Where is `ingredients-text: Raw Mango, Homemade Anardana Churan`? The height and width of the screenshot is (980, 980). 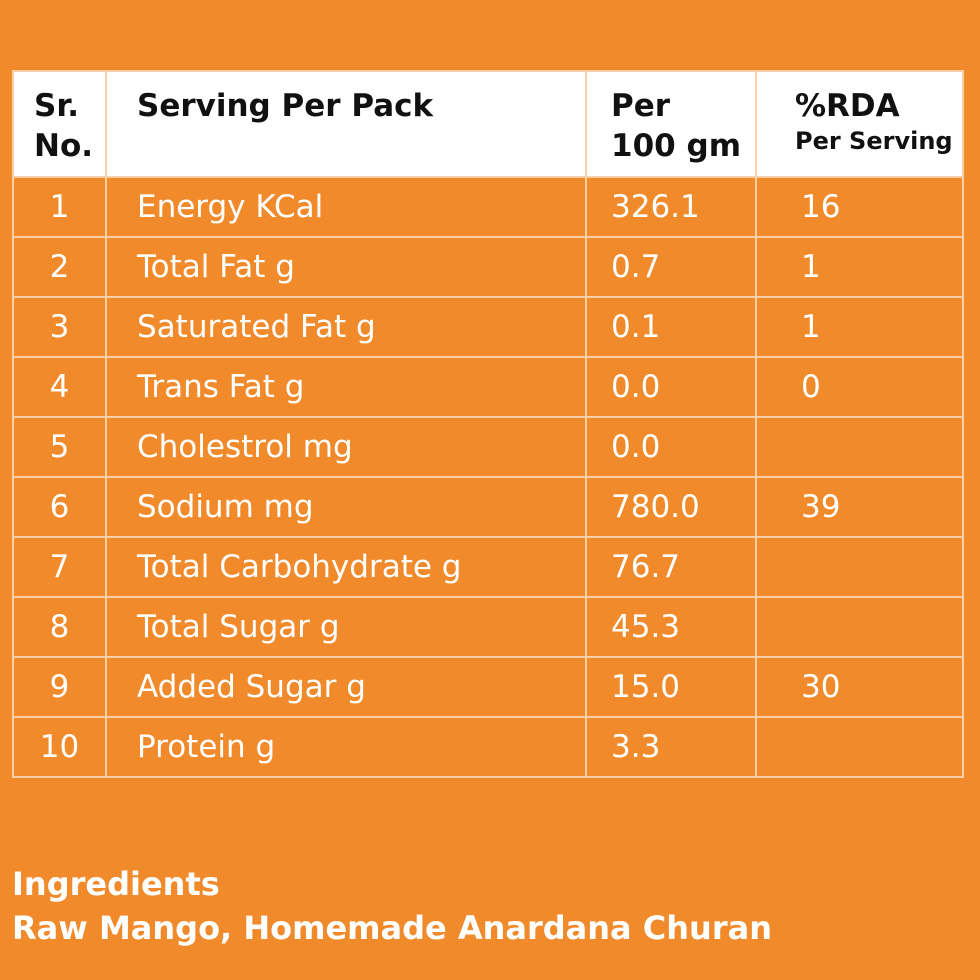 ingredients-text: Raw Mango, Homemade Anardana Churan is located at coordinates (392, 928).